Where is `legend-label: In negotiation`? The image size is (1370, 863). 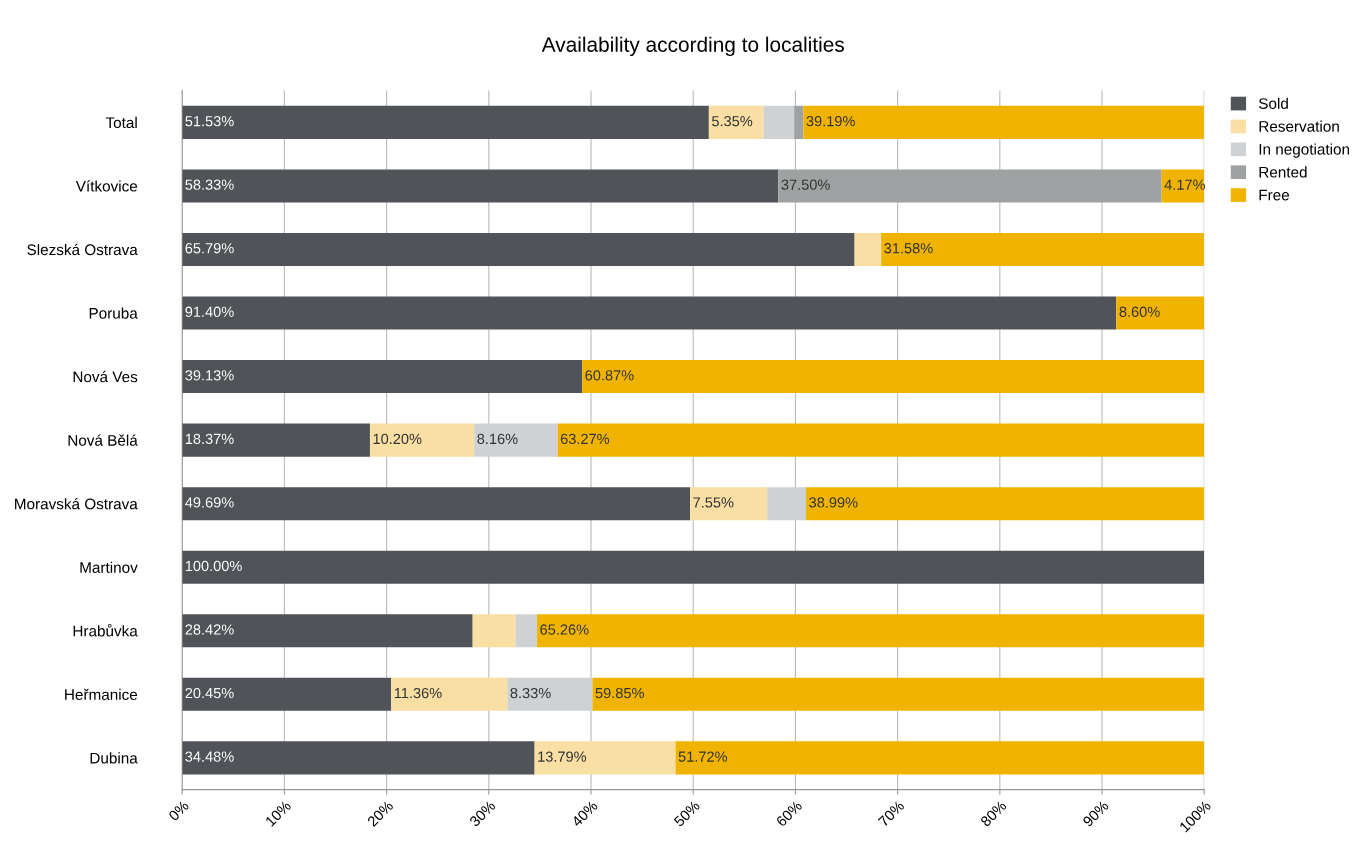 legend-label: In negotiation is located at coordinates (1304, 150).